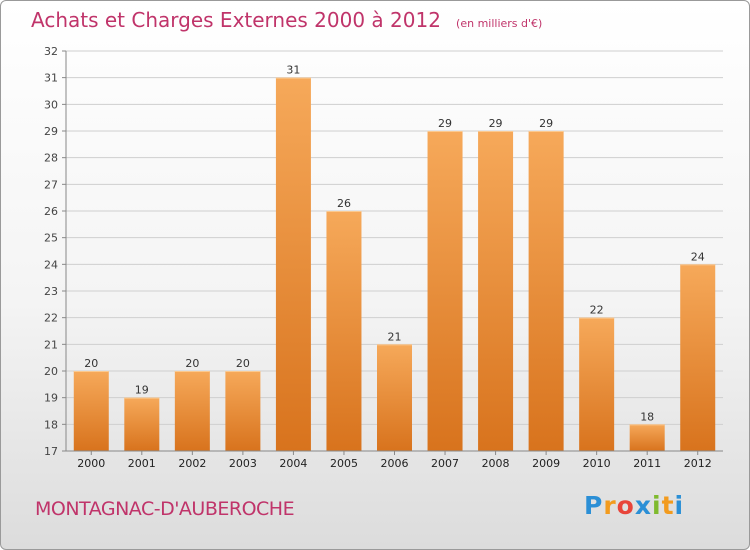 Image resolution: width=750 pixels, height=550 pixels. Describe the element at coordinates (625, 505) in the screenshot. I see `logo-letter: o` at that location.